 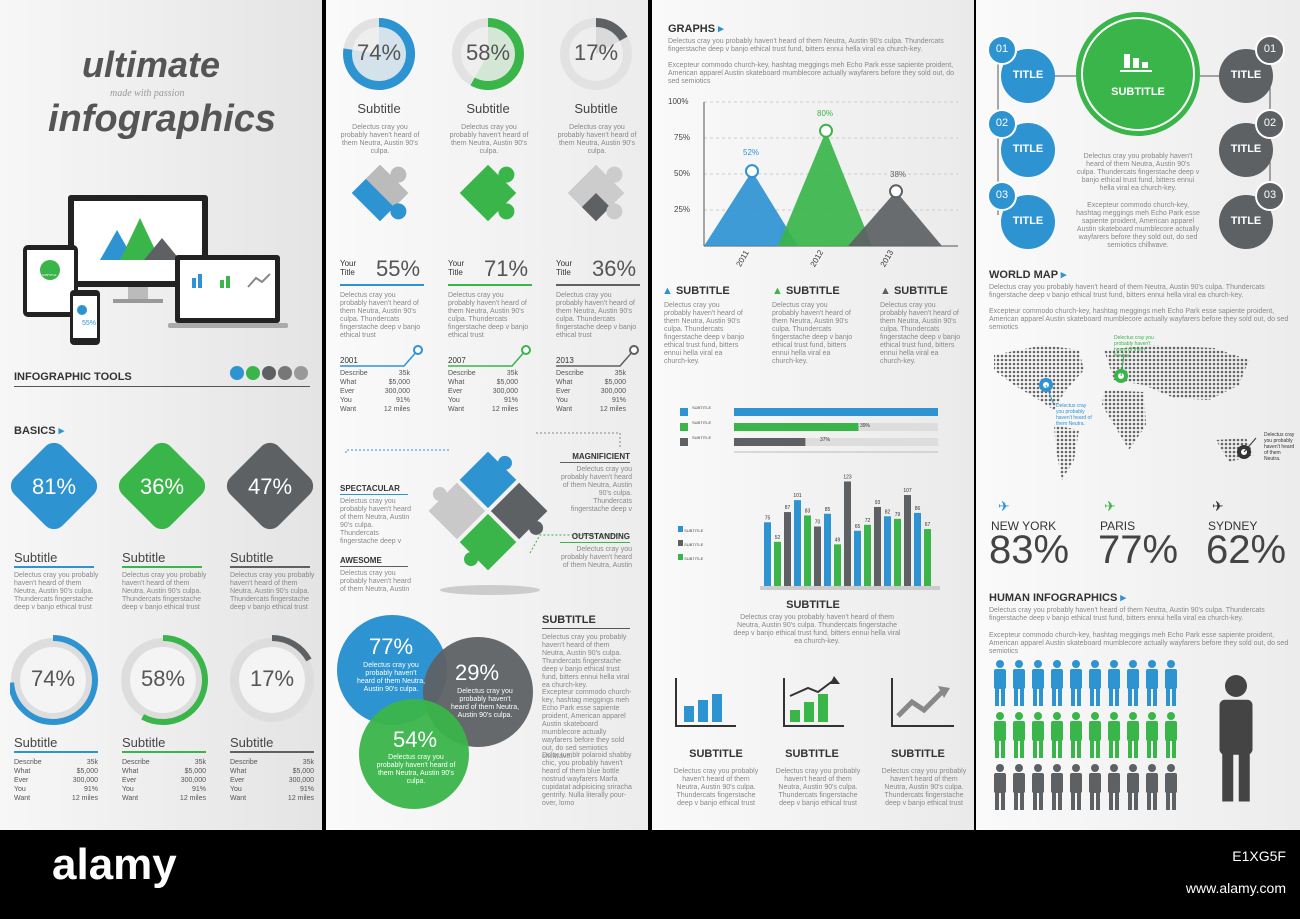 I want to click on year-1: 2001, so click(x=349, y=360).